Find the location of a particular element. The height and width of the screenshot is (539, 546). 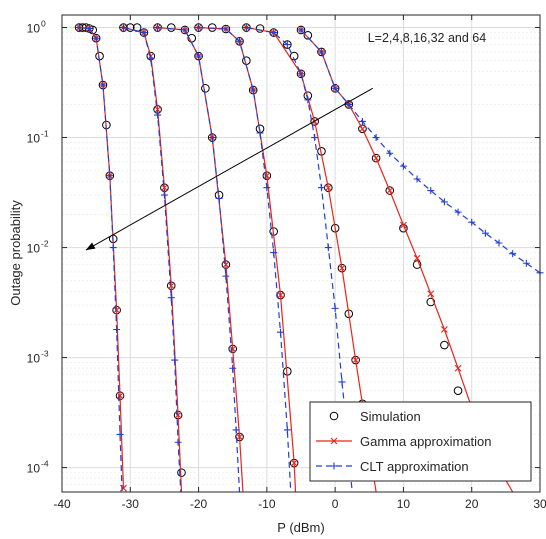

legend-item: Gamma approximation is located at coordinates (404, 441).